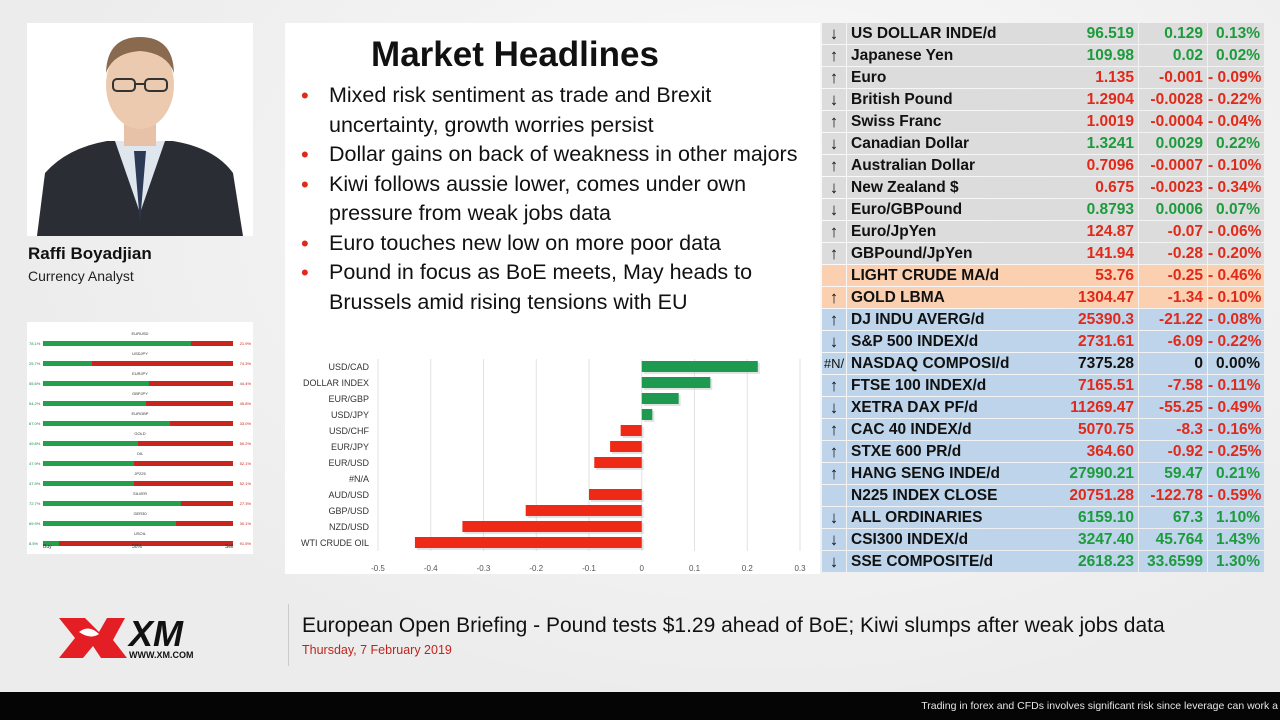 The image size is (1280, 720). What do you see at coordinates (137, 547) in the screenshot?
I see `sentiment-axis-label: 50%` at bounding box center [137, 547].